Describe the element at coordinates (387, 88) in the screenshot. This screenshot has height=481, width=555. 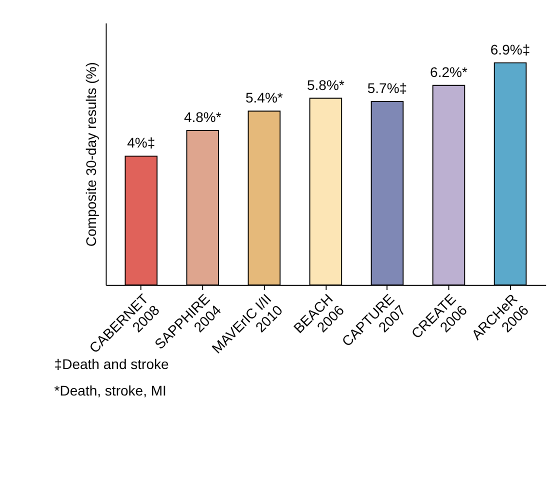
I see `data-label: 5.7%‡` at that location.